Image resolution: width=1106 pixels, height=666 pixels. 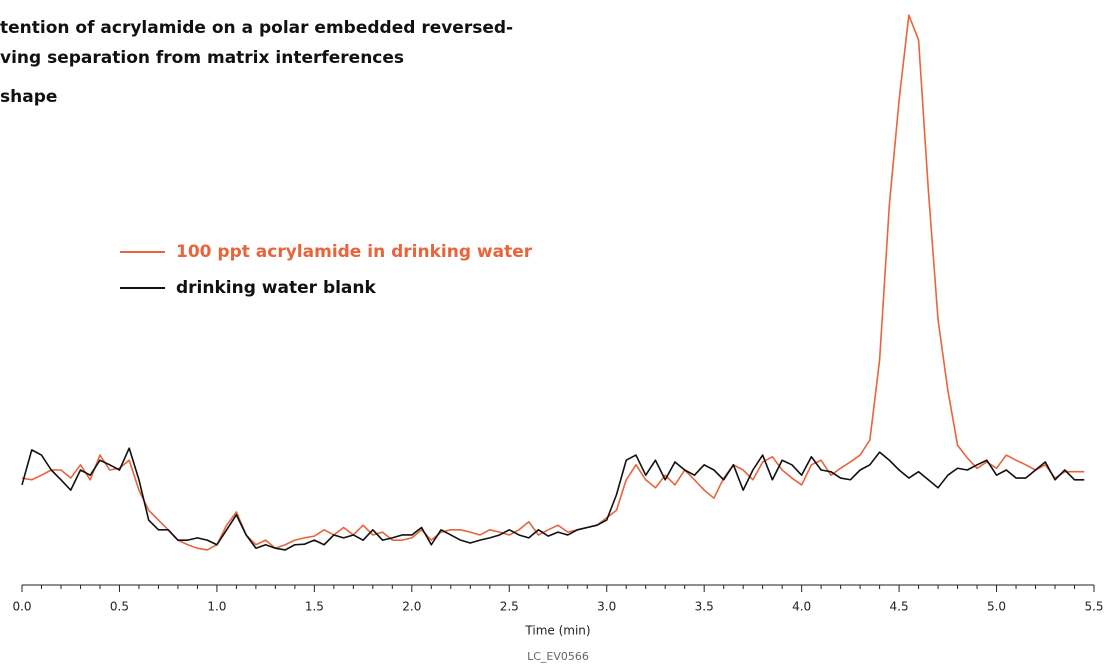 What do you see at coordinates (558, 656) in the screenshot?
I see `figure-code: LC_EV0566` at bounding box center [558, 656].